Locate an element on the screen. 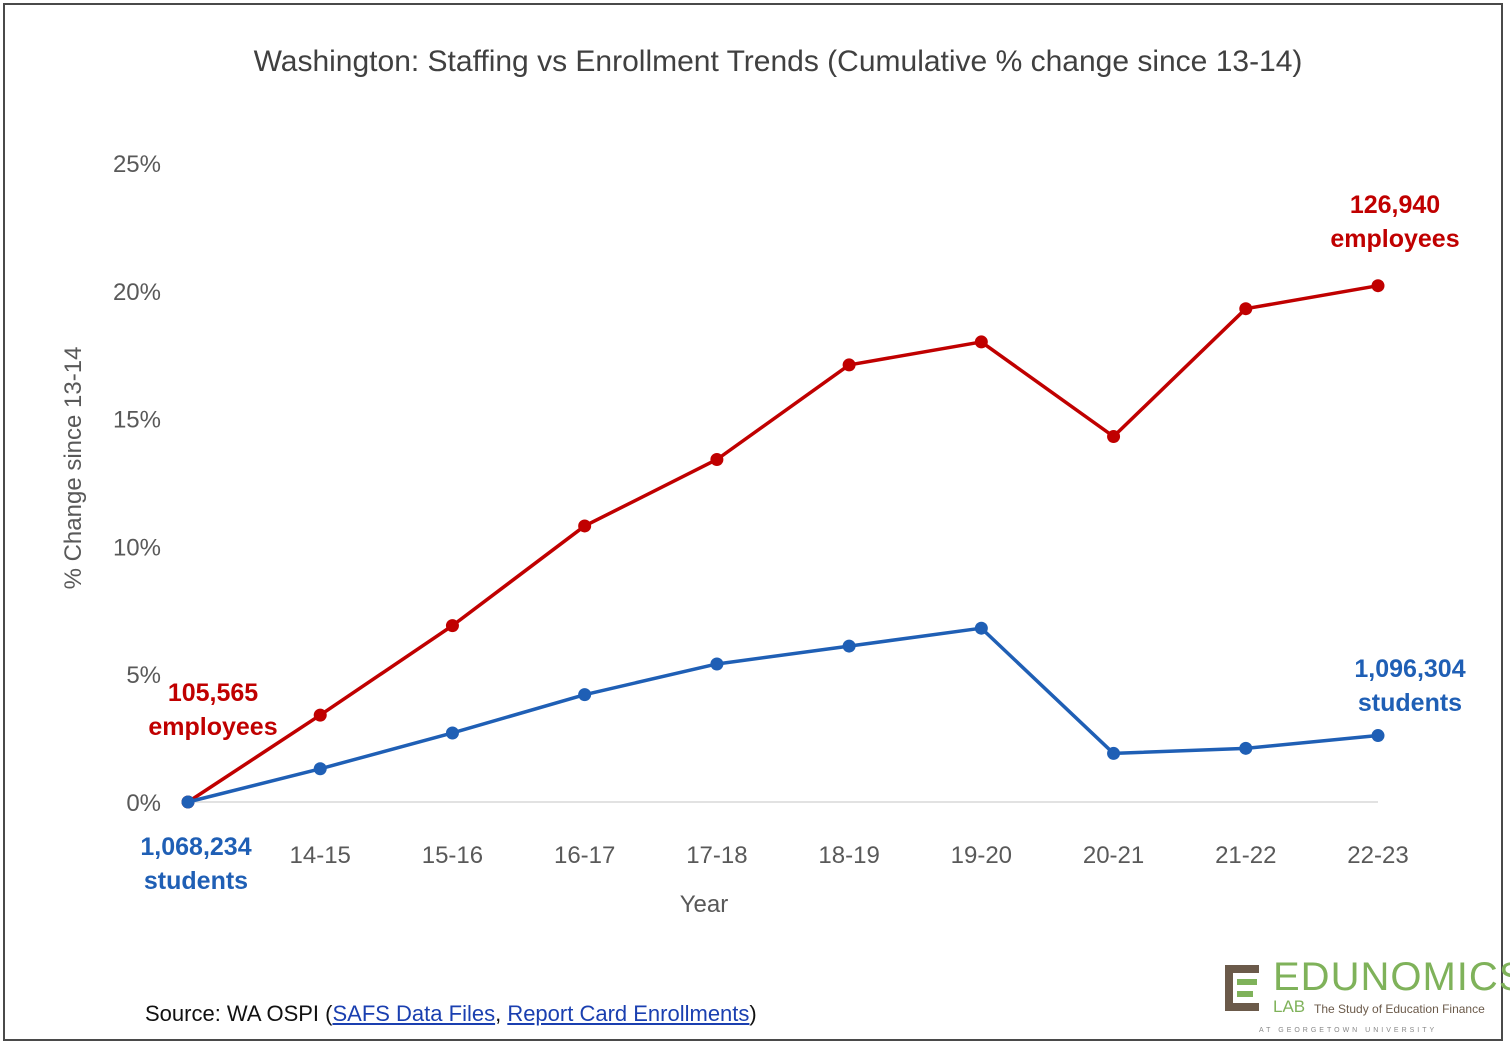  y-tick-label: 5% is located at coordinates (143, 675).